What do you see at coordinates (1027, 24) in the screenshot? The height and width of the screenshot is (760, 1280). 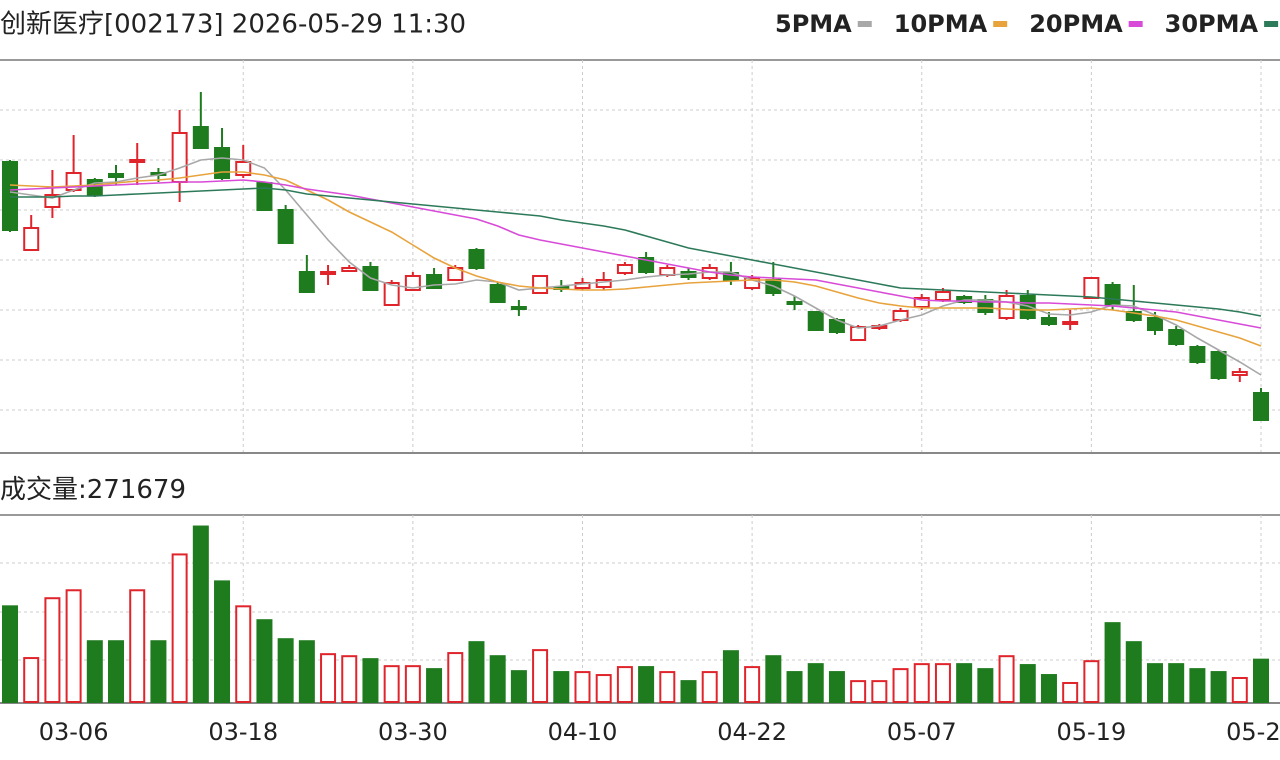 I see `legend: 5PMA 10PMA 20PMA 30PMA` at bounding box center [1027, 24].